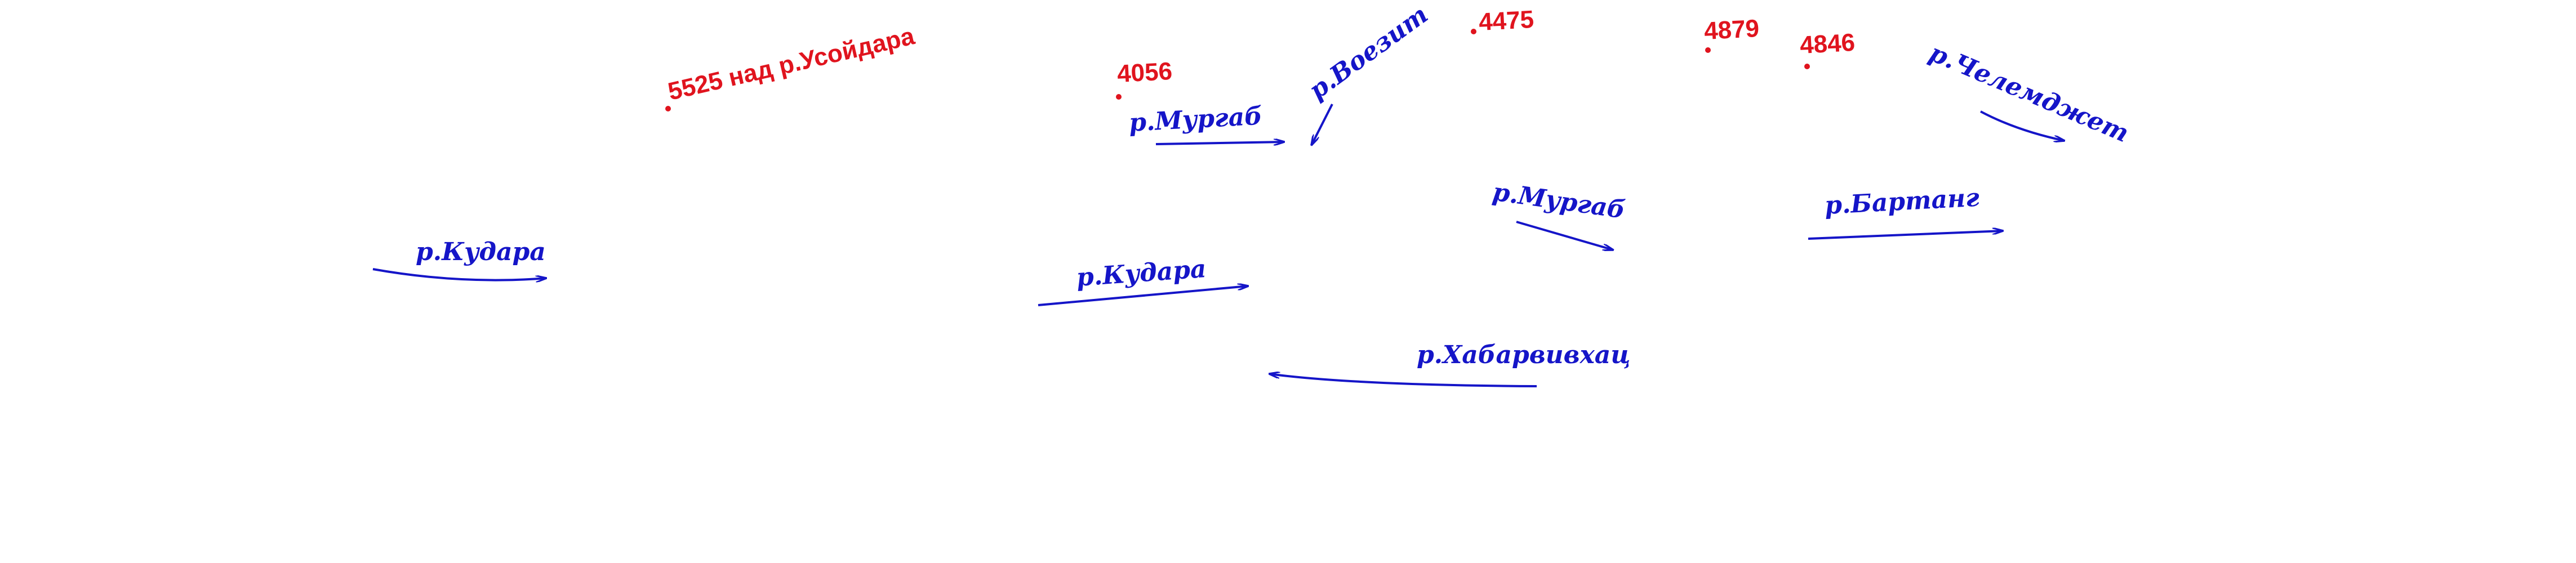 This screenshot has height=563, width=2576. What do you see at coordinates (1141, 273) in the screenshot?
I see `river-label-kudara-central: р.Кудара` at bounding box center [1141, 273].